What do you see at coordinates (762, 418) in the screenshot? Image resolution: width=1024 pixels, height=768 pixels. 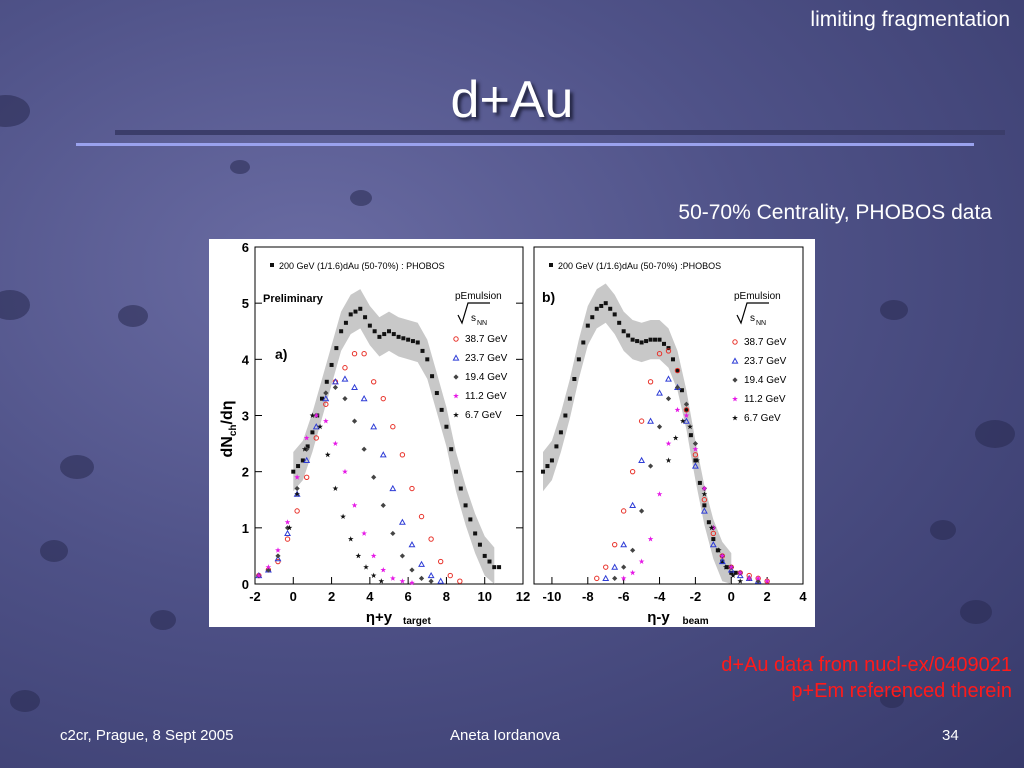 I see `legend-entry: 6.7 GeV` at bounding box center [762, 418].